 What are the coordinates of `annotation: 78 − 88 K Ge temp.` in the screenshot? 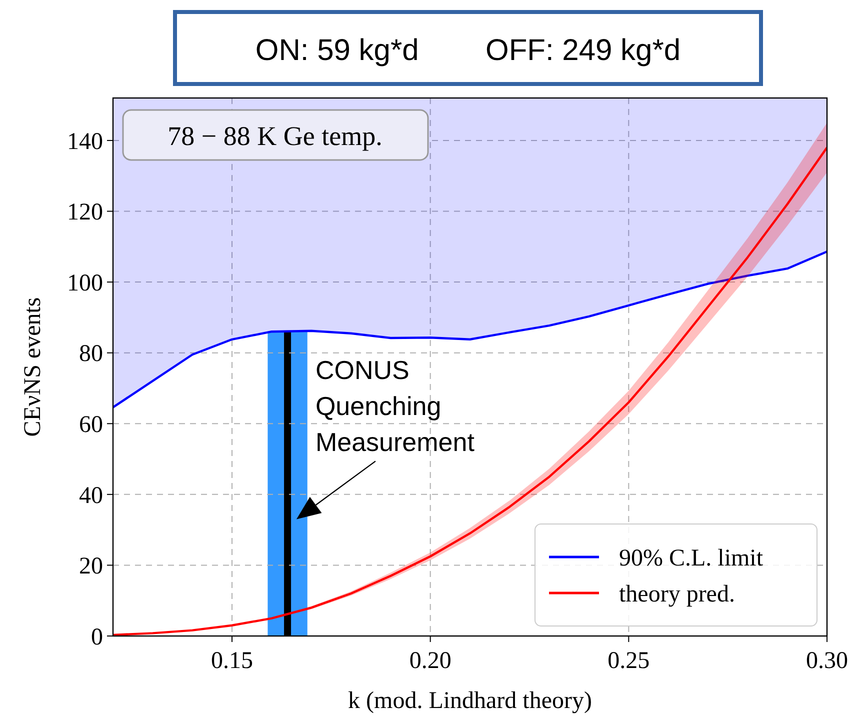 It's located at (275, 136).